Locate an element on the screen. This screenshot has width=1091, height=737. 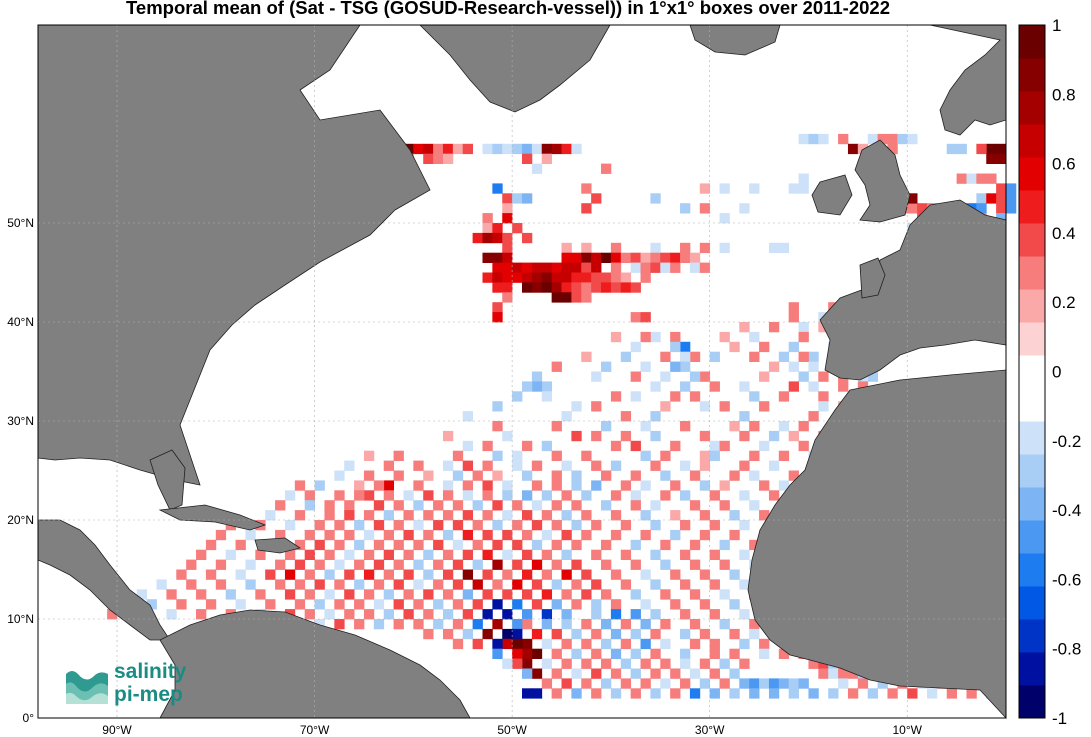
colorbar-tick-label: 0.6 is located at coordinates (1064, 164).